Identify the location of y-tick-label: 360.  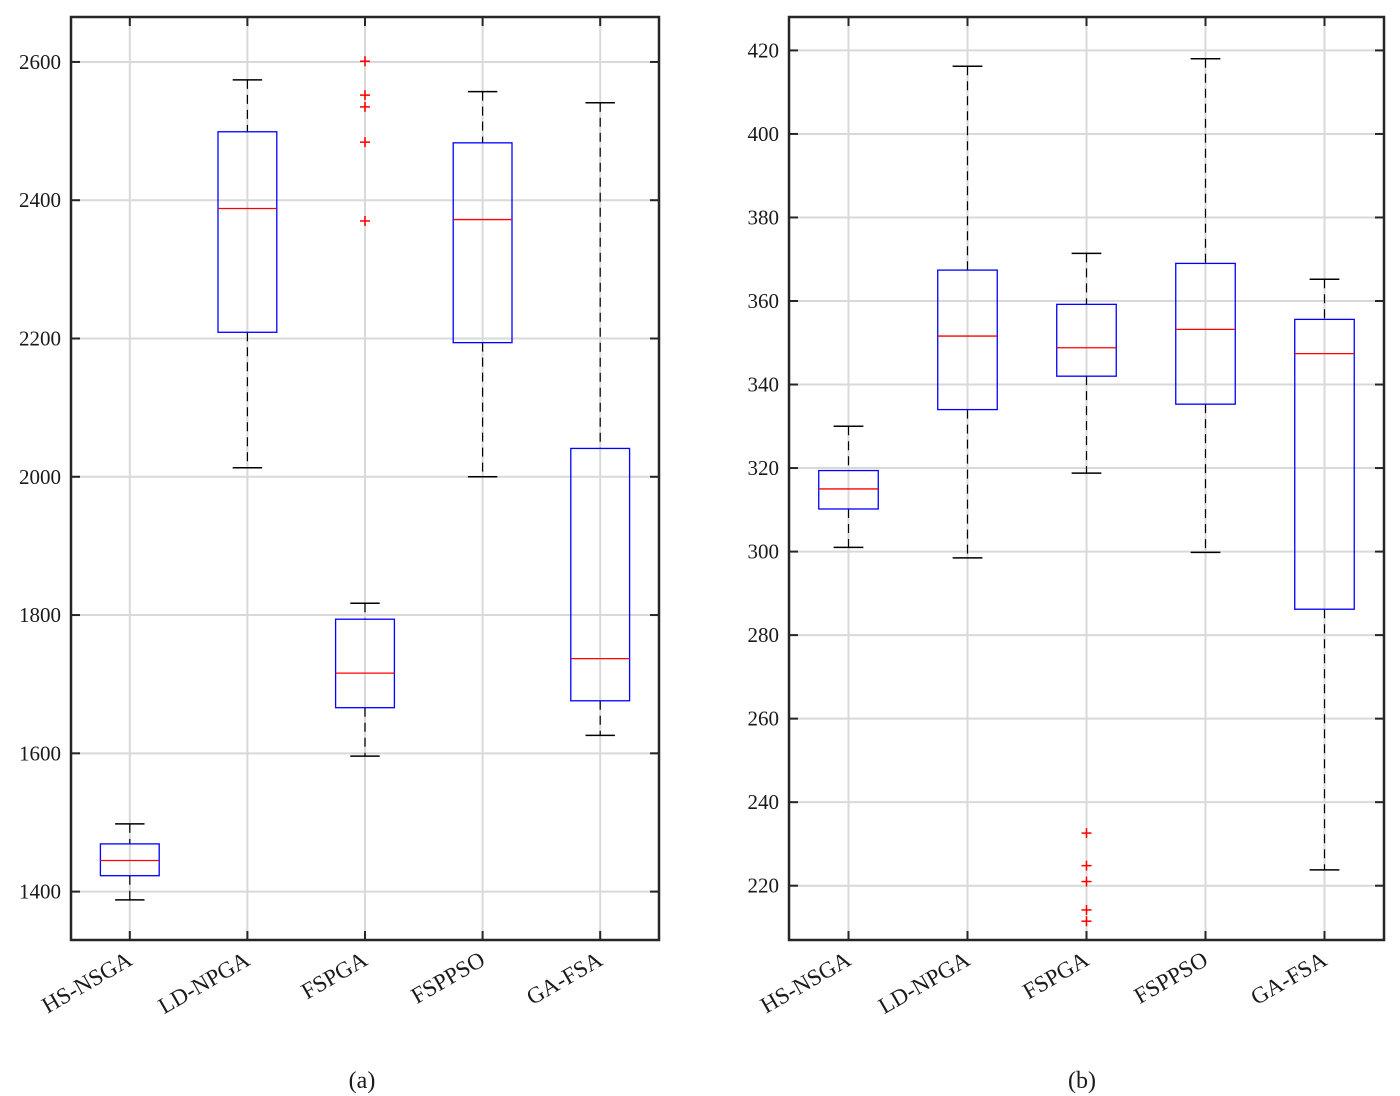
(764, 301).